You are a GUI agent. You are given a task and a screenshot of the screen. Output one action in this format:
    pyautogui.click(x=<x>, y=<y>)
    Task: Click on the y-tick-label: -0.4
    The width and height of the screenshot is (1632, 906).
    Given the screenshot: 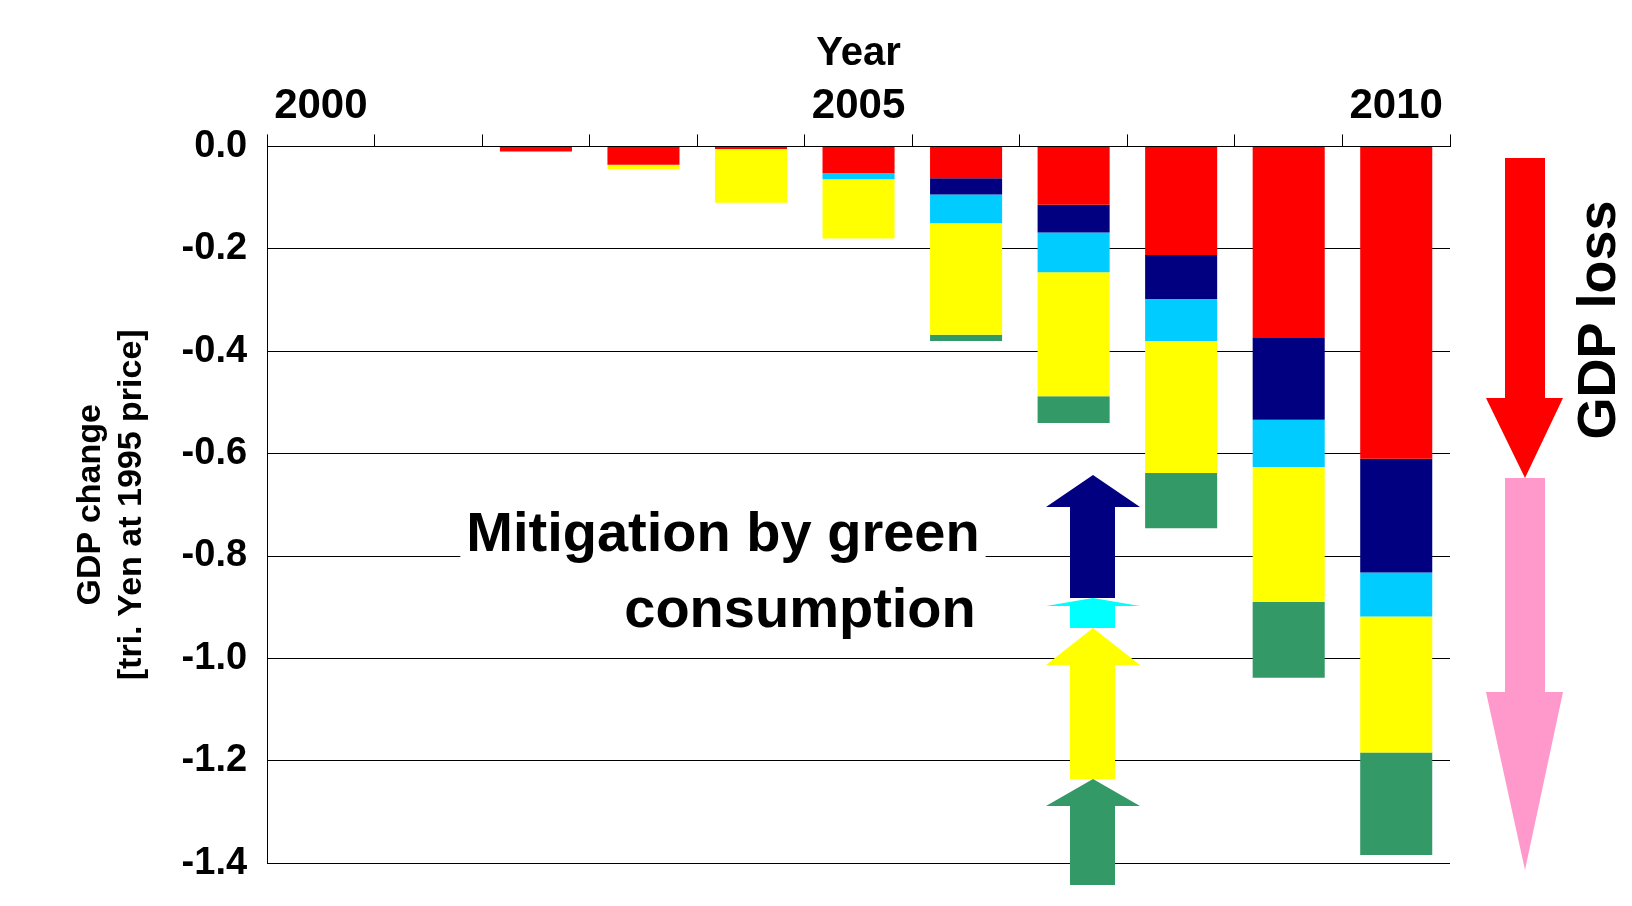 What is the action you would take?
    pyautogui.click(x=214, y=348)
    